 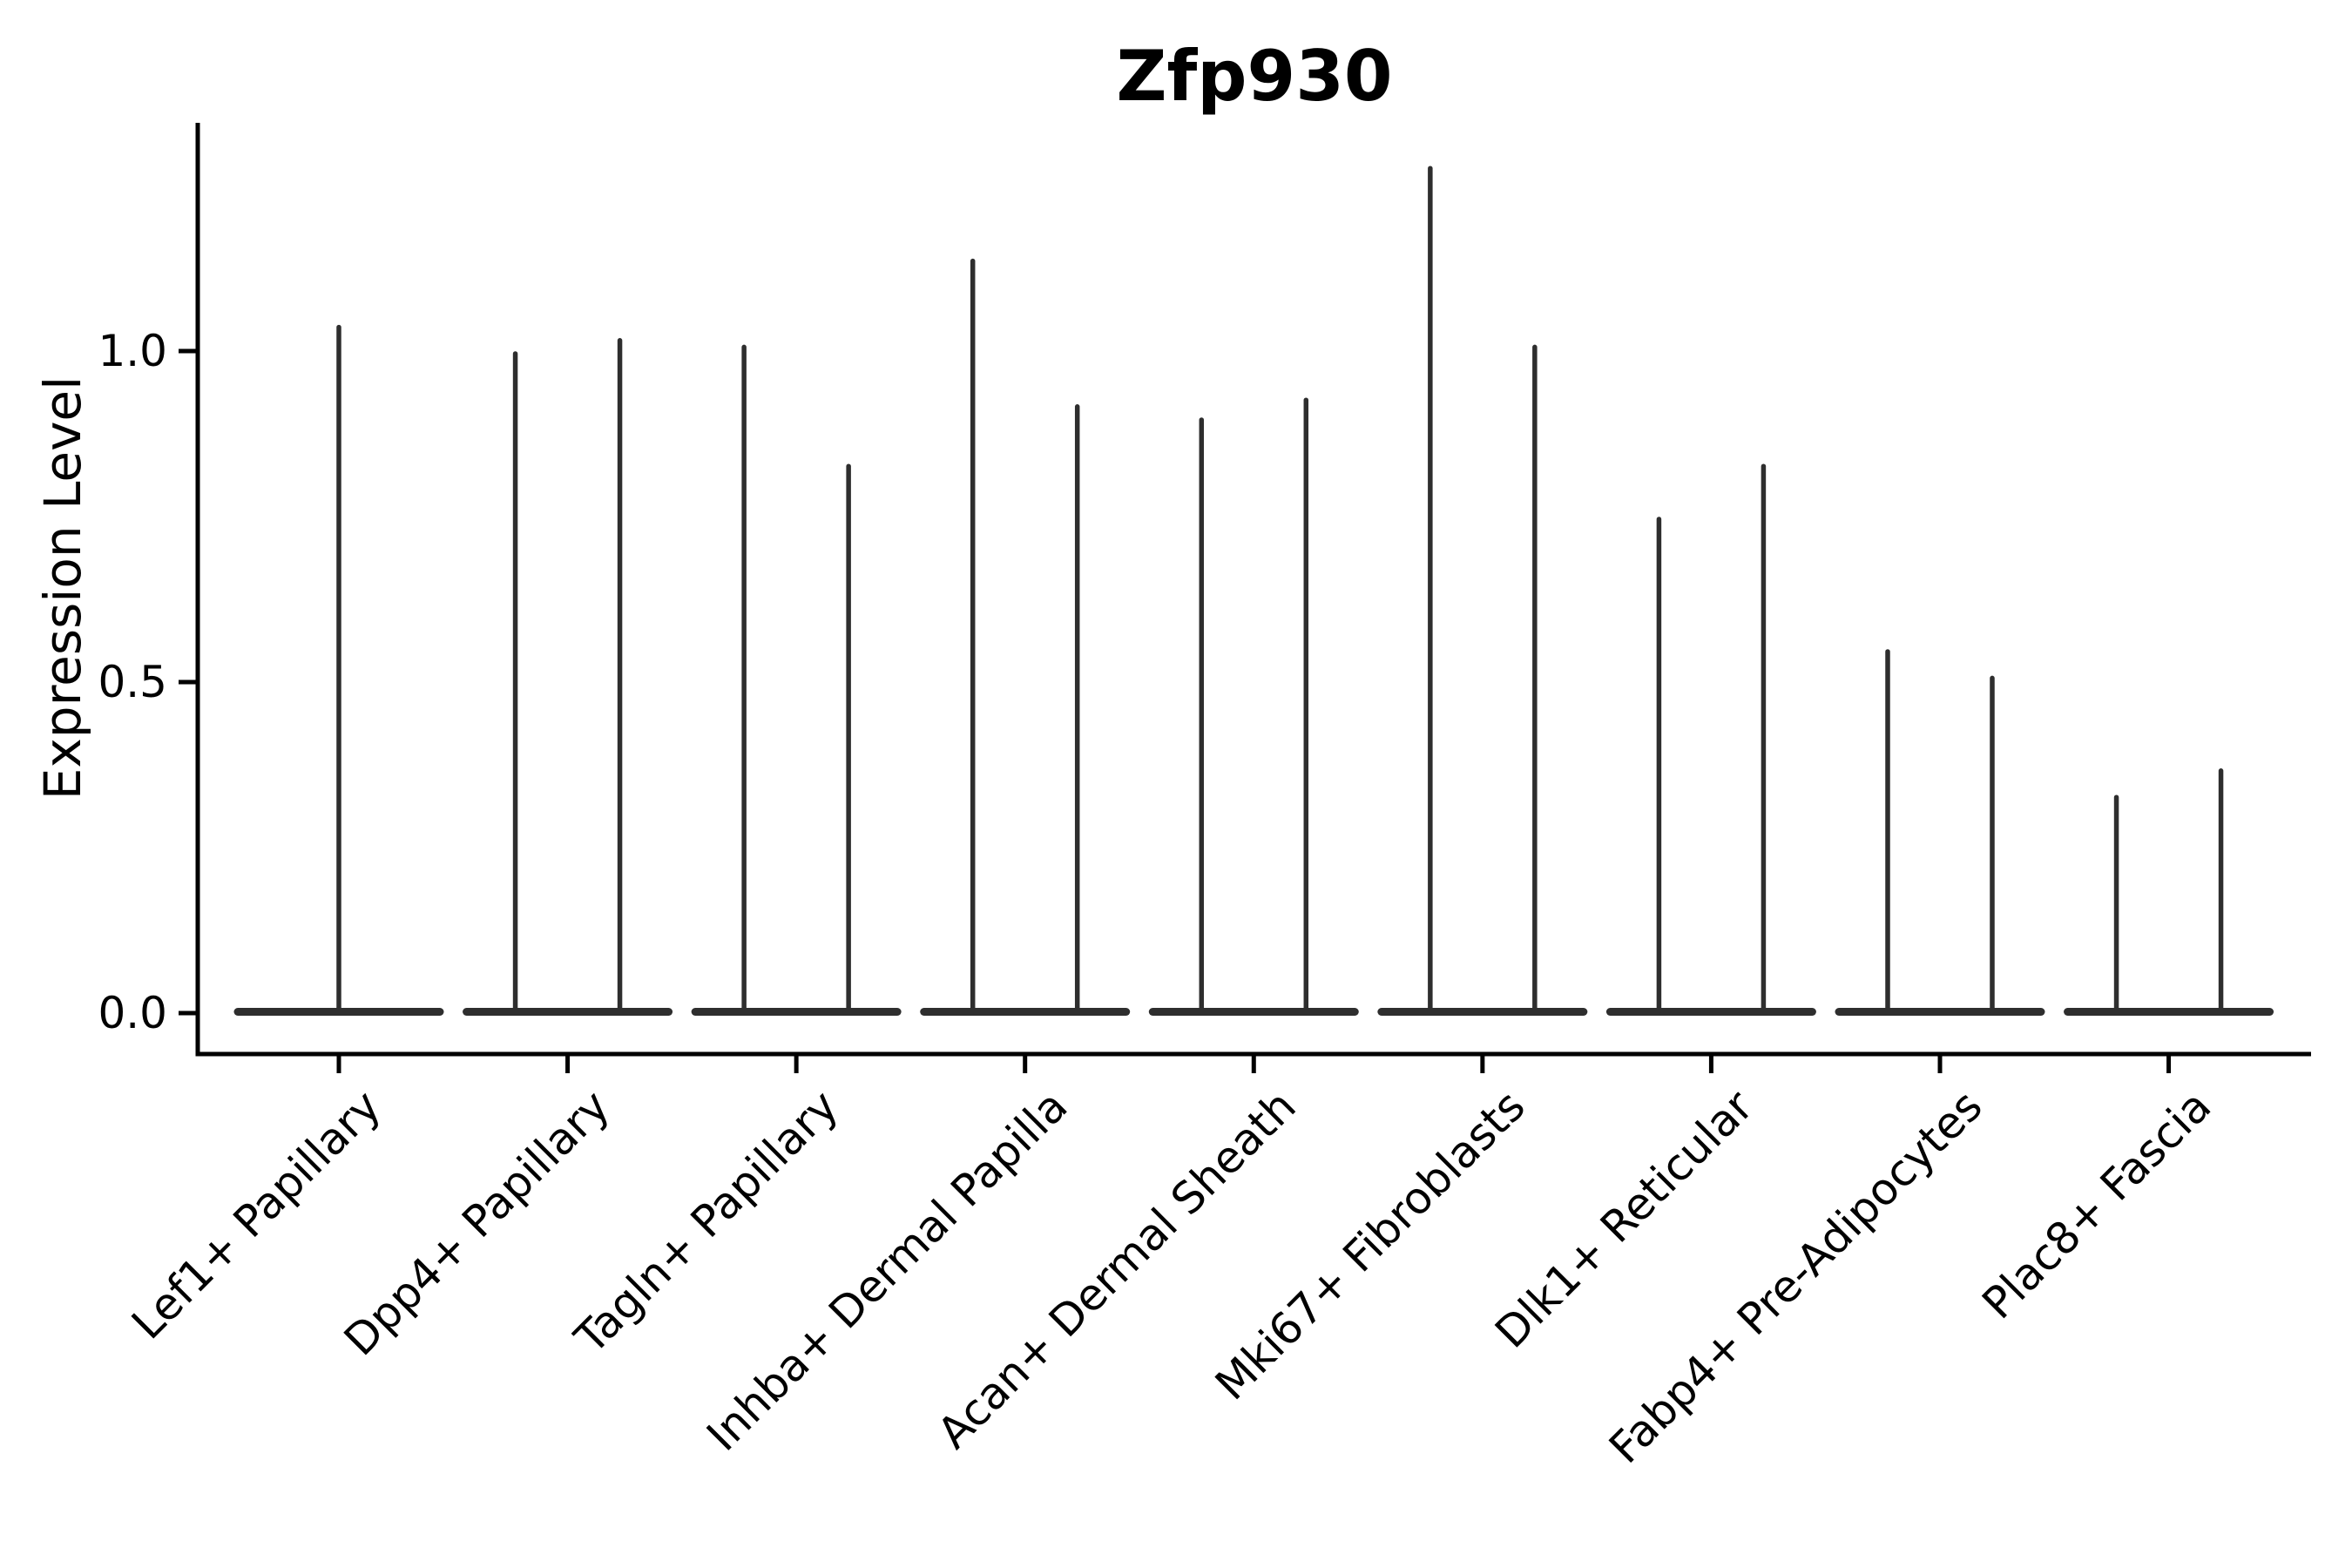 I want to click on y-tick-label-0.5: 0.5, so click(x=132, y=682).